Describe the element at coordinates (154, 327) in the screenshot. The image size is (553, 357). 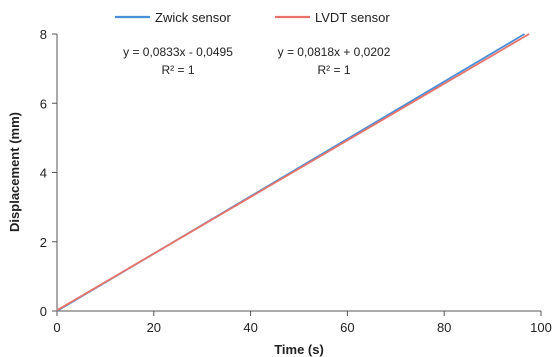
I see `x-tick-label: 20` at that location.